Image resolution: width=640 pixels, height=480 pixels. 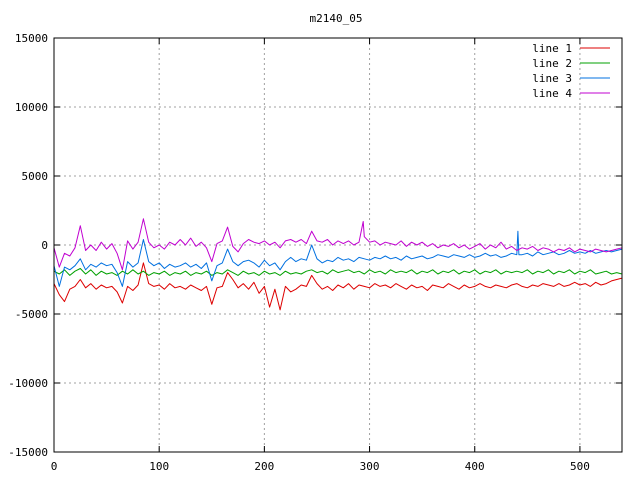 What do you see at coordinates (28, 383) in the screenshot?
I see `y-tick-label: -10000` at bounding box center [28, 383].